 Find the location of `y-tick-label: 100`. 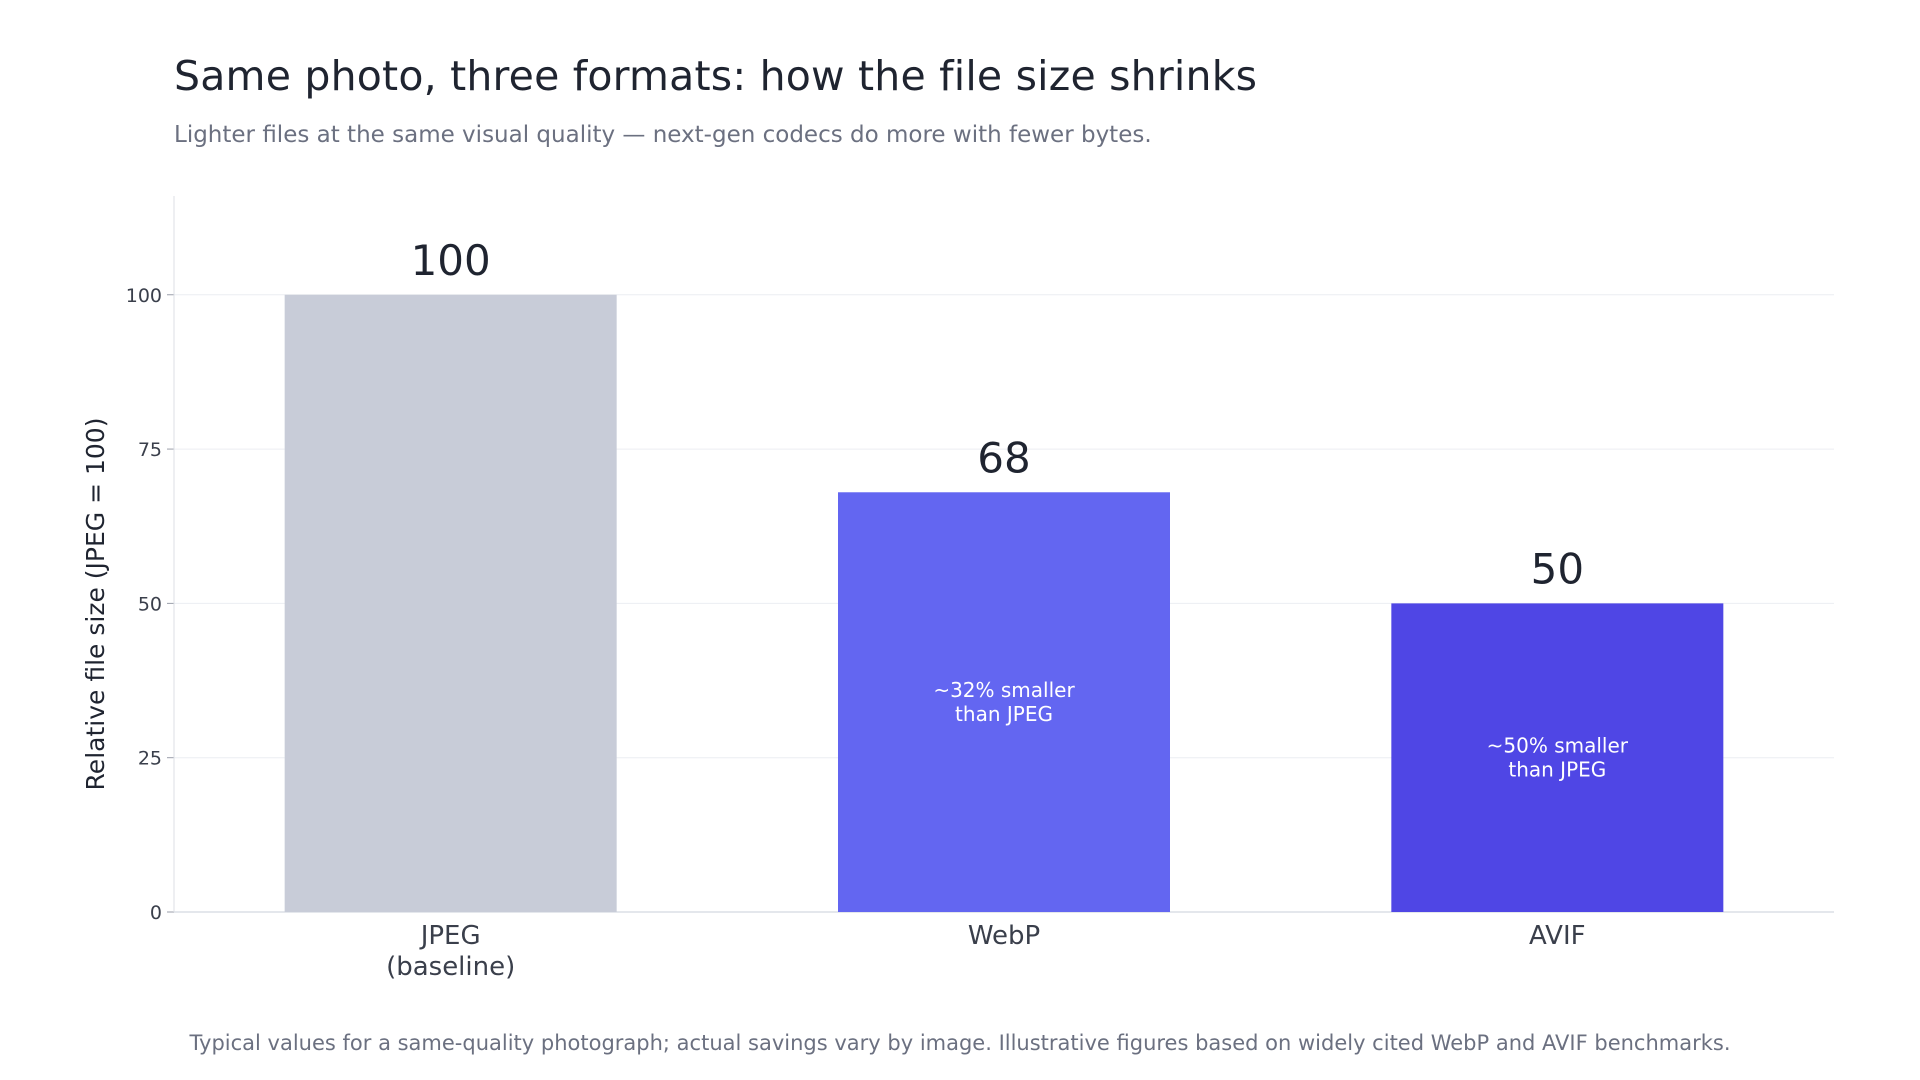

y-tick-label: 100 is located at coordinates (144, 296).